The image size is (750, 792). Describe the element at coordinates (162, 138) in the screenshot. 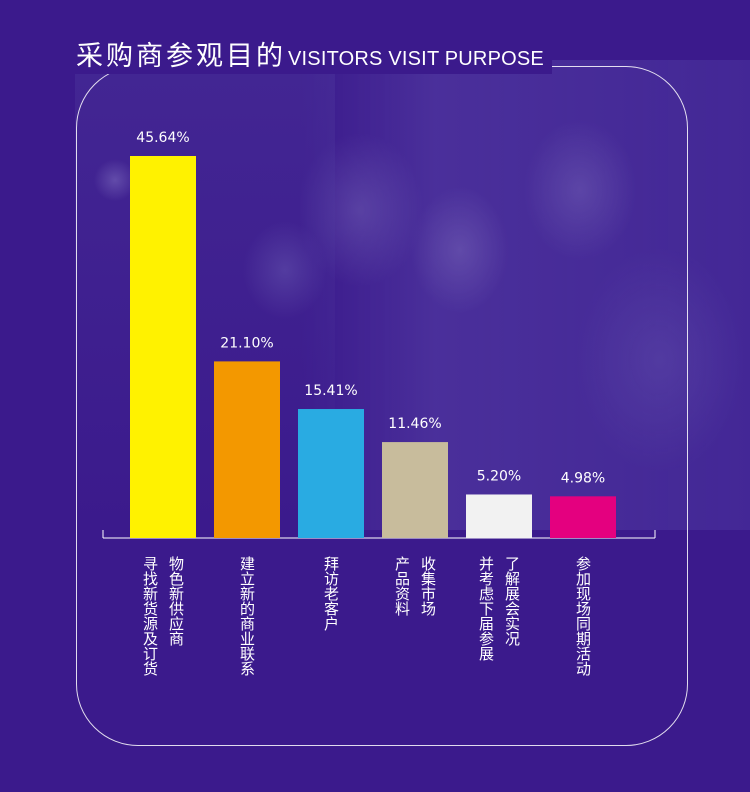

I see `data-label-1: 45.64%` at that location.